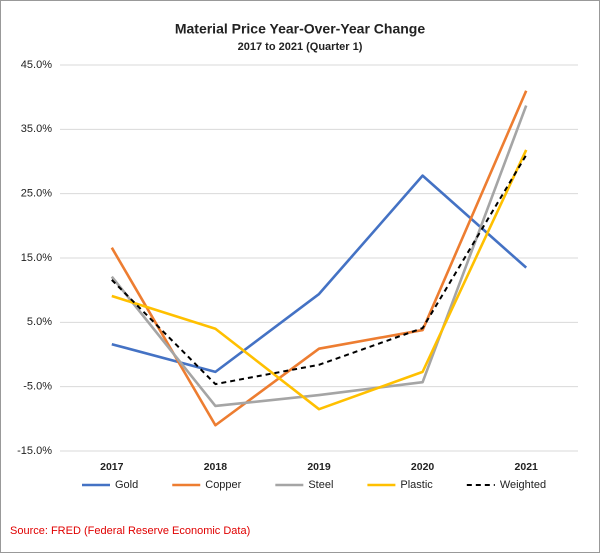 This screenshot has width=600, height=553. I want to click on y-tick-label: 45.0%, so click(36, 65).